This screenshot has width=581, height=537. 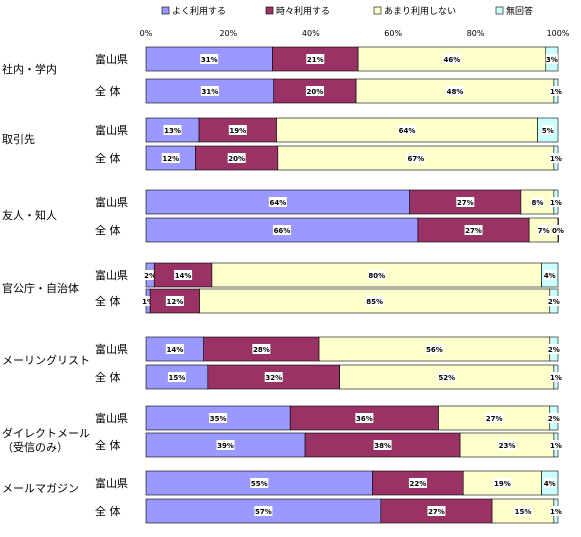 I want to click on data-label: 32%, so click(x=273, y=378).